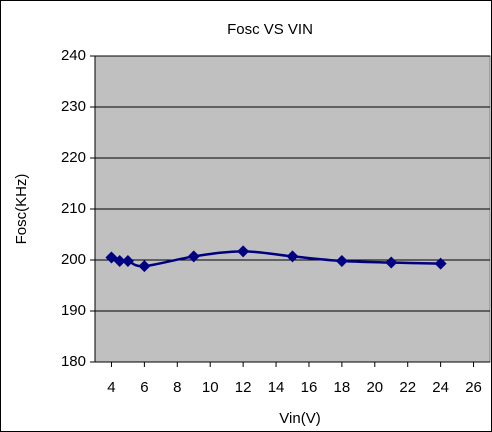 The height and width of the screenshot is (432, 492). Describe the element at coordinates (73, 208) in the screenshot. I see `y-tick-label: 210` at that location.